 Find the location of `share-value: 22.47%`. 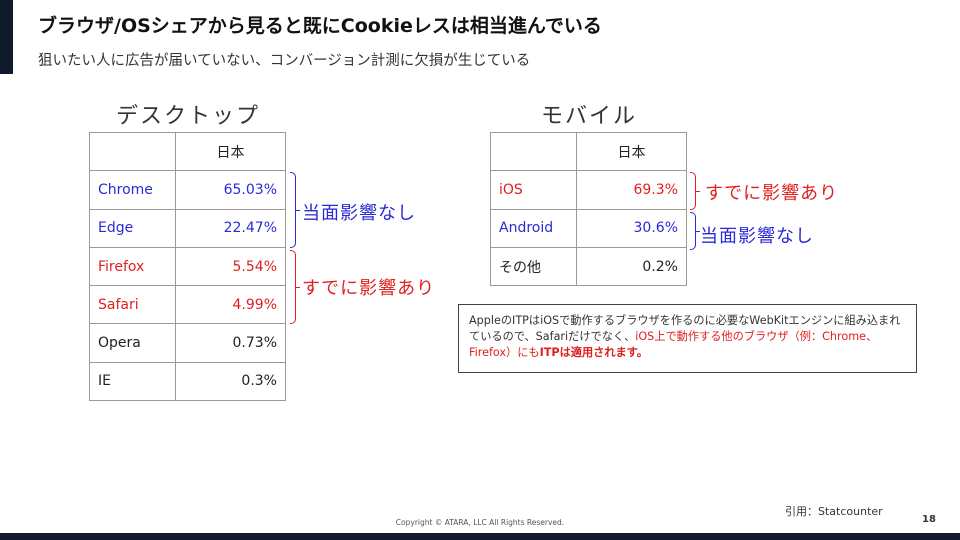

share-value: 22.47% is located at coordinates (230, 228).